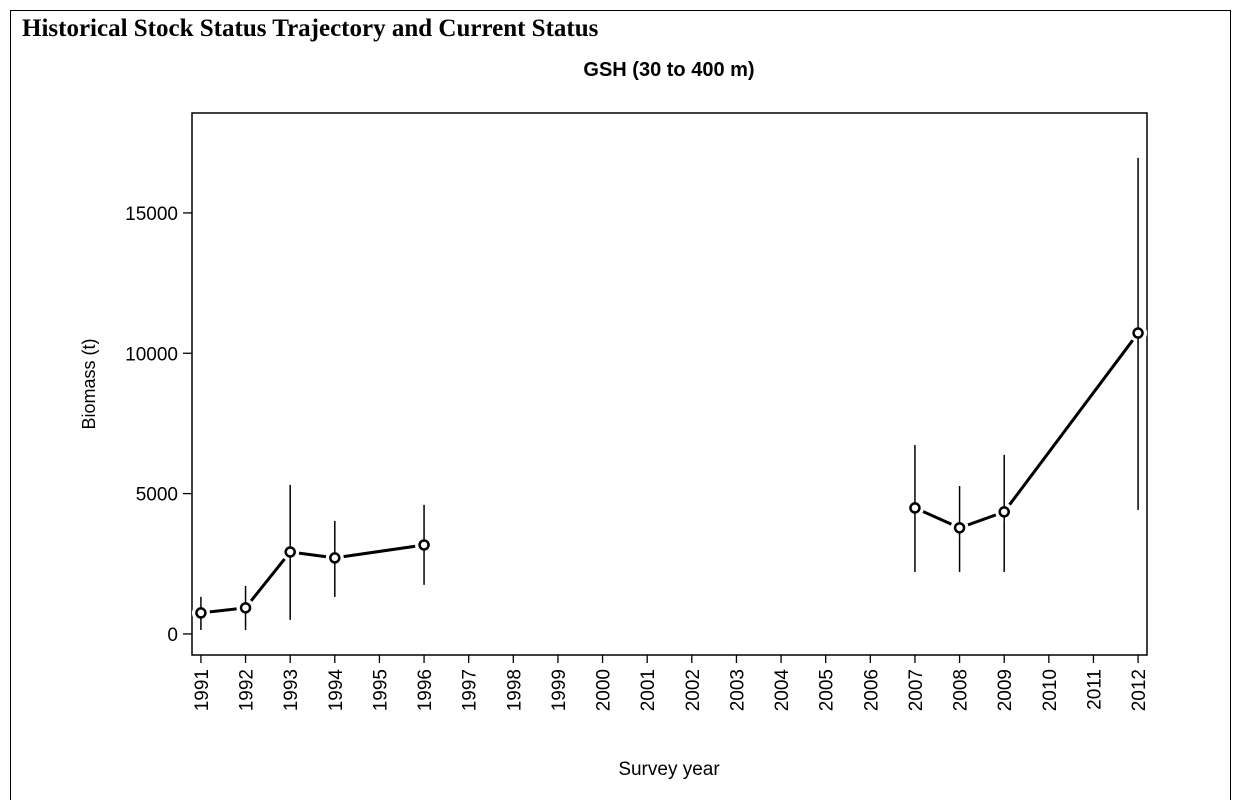 The image size is (1242, 800). I want to click on y-tick-label: 15000, so click(151, 214).